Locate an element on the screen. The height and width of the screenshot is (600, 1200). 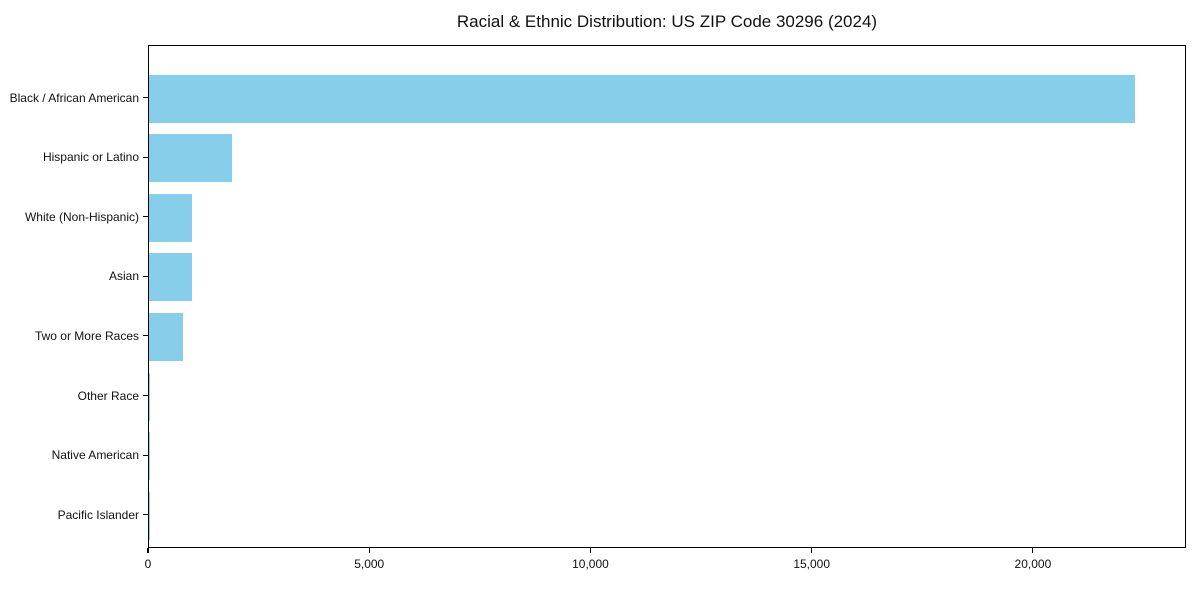
y-axis-label: Other Race is located at coordinates (108, 395).